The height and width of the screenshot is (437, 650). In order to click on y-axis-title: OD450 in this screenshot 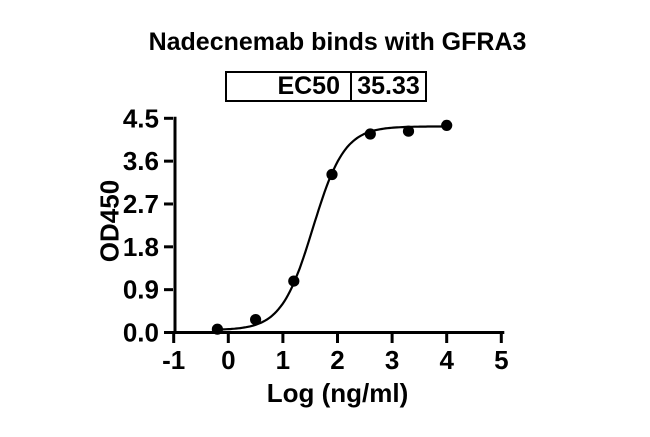, I will do `click(109, 221)`.